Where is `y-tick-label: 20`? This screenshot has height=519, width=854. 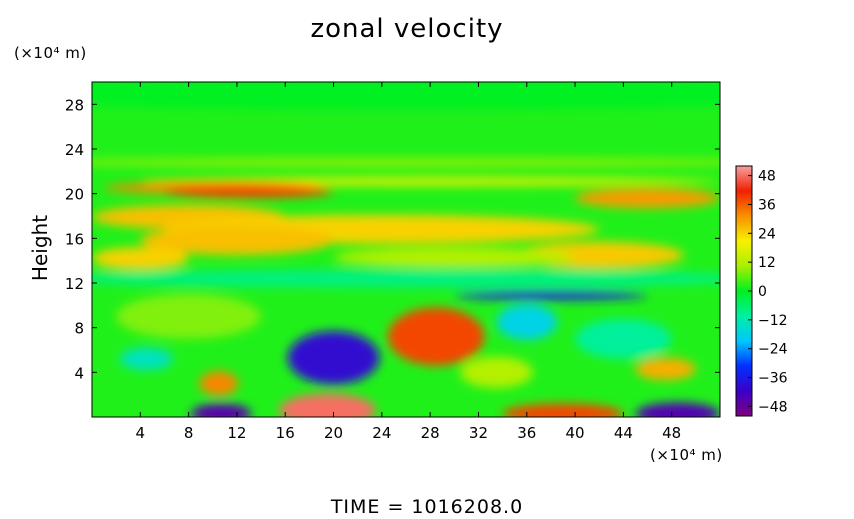
y-tick-label: 20 is located at coordinates (74, 195).